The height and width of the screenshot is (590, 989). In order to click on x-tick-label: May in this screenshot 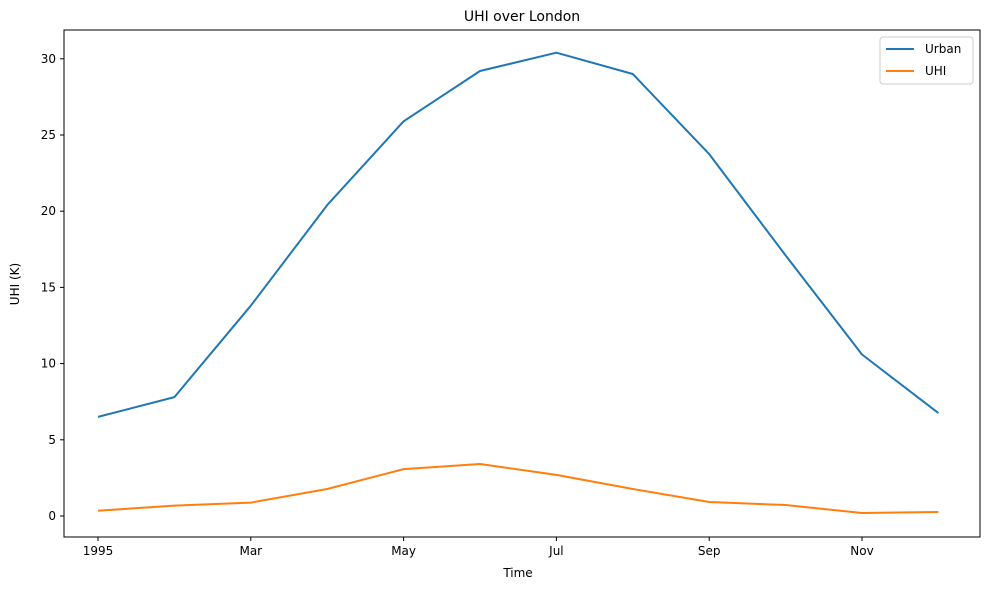, I will do `click(403, 551)`.